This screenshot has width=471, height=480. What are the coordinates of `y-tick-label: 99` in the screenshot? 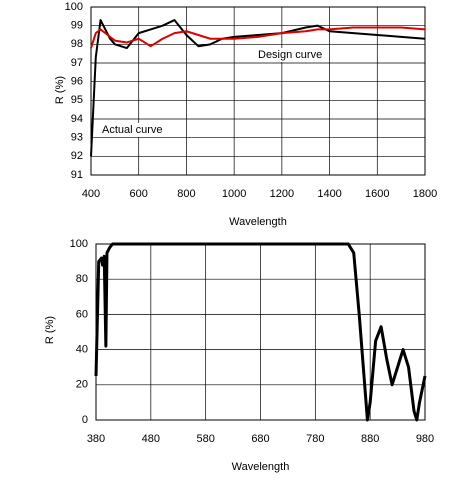 It's located at (77, 26).